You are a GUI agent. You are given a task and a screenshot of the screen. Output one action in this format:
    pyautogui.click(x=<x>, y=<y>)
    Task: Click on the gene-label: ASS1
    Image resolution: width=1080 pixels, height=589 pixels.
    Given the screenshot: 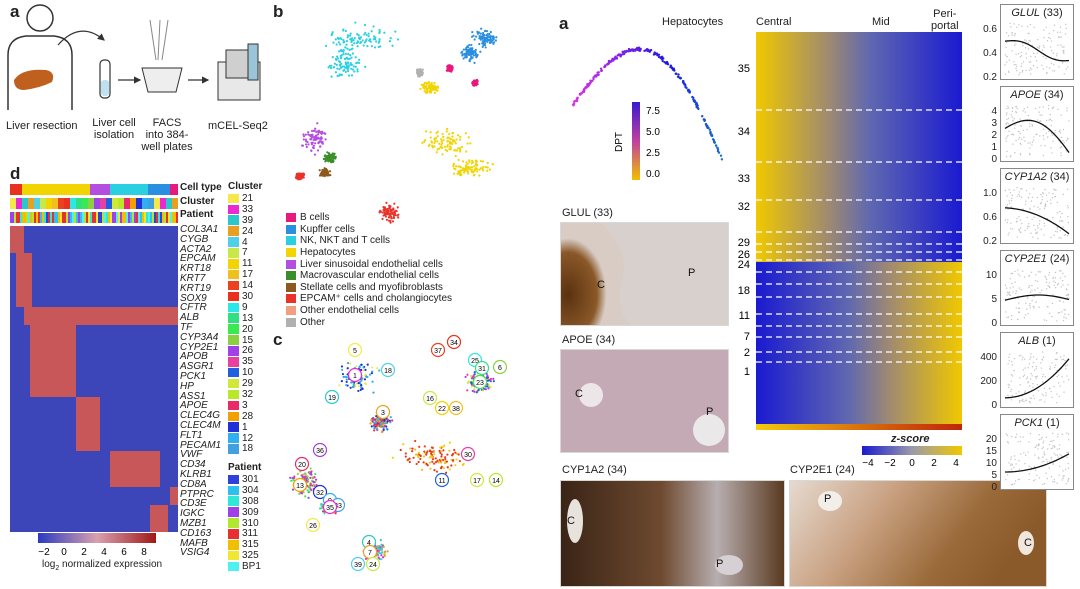 What is the action you would take?
    pyautogui.click(x=193, y=396)
    